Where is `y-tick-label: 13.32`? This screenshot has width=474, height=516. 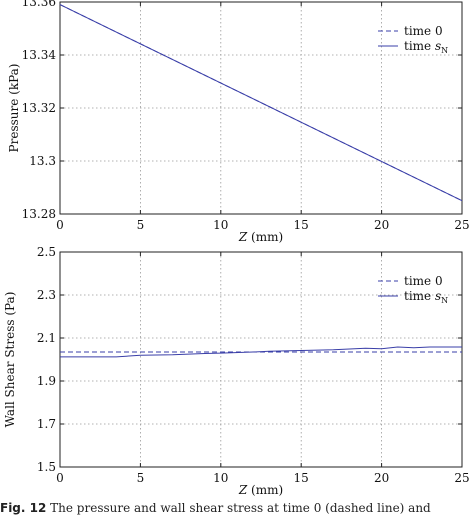 y-tick-label: 13.32 is located at coordinates (39, 108).